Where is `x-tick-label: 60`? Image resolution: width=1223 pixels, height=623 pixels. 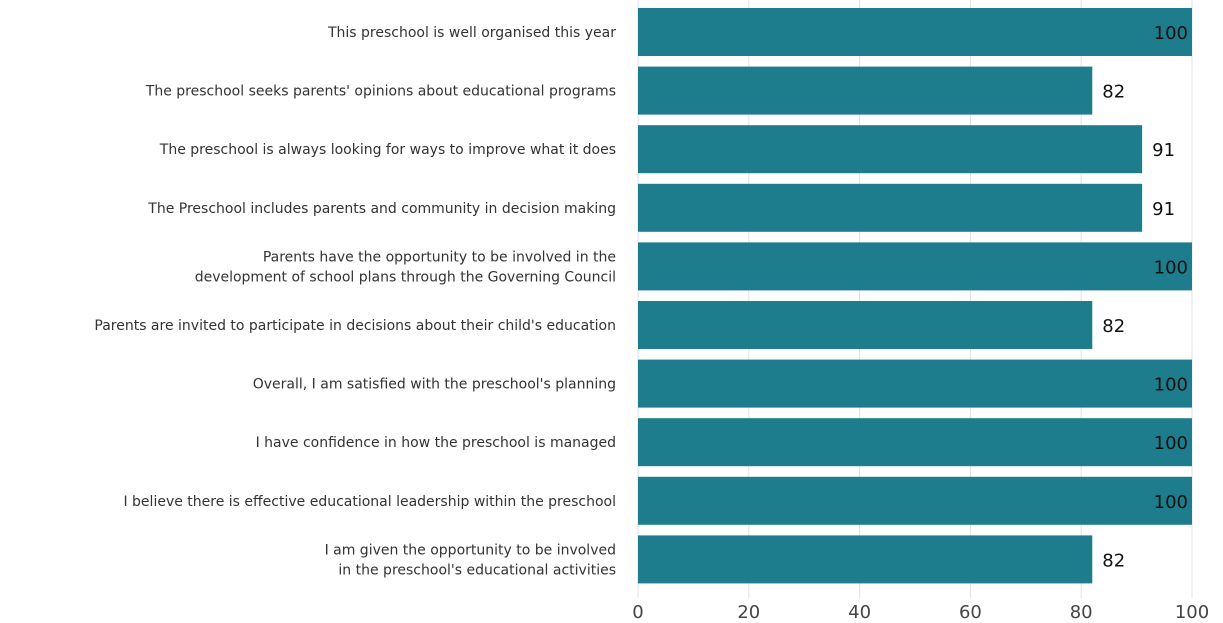
x-tick-label: 60 is located at coordinates (970, 612).